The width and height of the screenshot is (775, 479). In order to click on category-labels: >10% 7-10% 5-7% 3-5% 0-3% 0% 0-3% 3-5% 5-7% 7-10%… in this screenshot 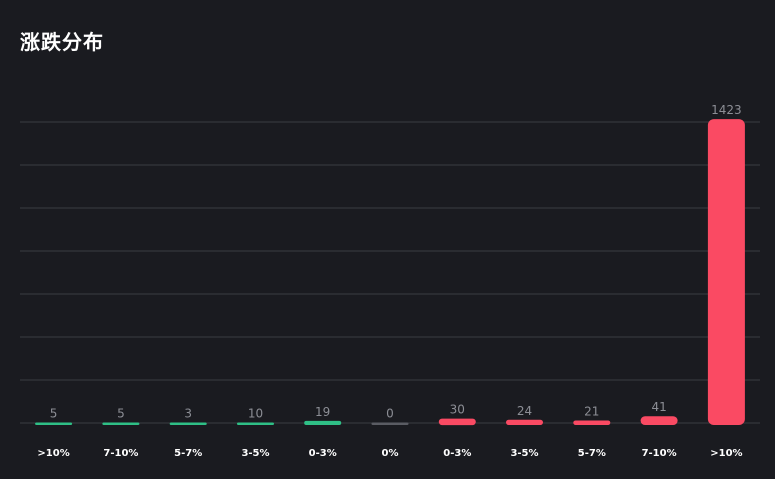, I will do `click(389, 453)`.